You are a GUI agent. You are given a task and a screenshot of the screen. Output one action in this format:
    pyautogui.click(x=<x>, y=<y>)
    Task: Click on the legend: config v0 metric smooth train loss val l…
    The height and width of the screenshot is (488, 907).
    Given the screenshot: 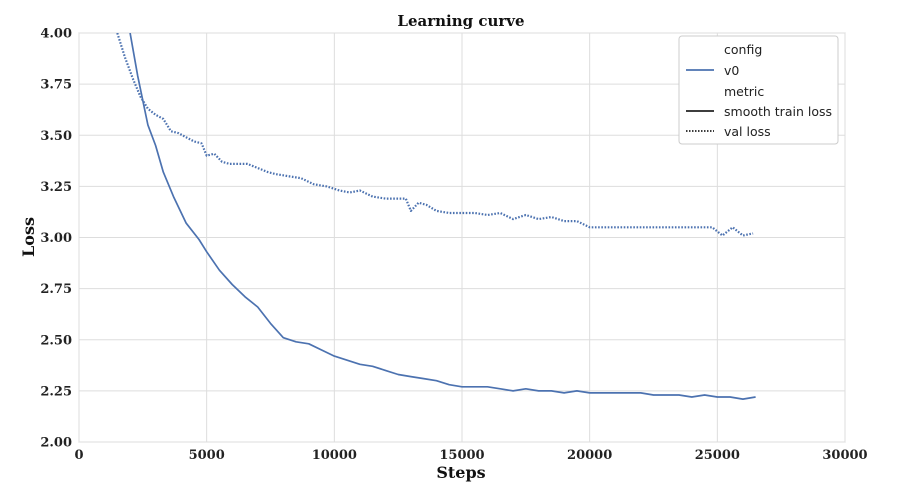 What is the action you would take?
    pyautogui.click(x=758, y=90)
    